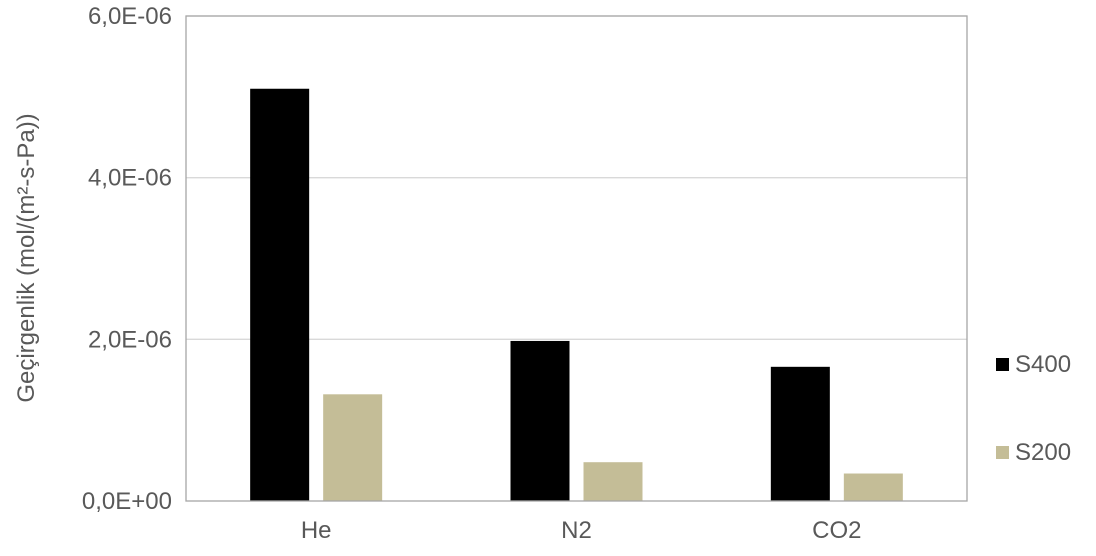 This screenshot has height=556, width=1096. Describe the element at coordinates (873, 487) in the screenshot. I see `bar-s200-co2` at that location.